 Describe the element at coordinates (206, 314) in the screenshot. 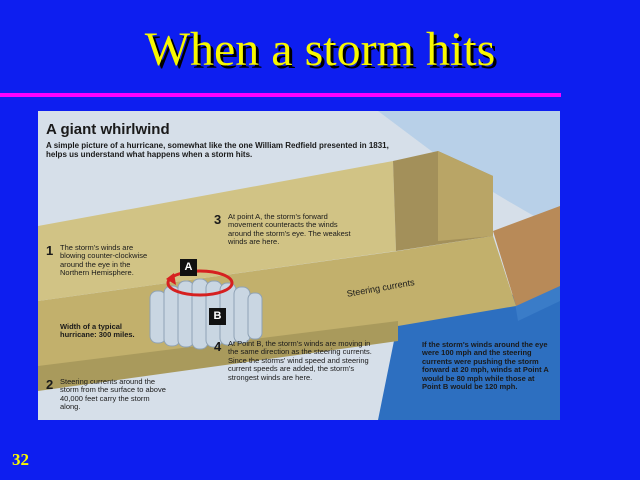

I see `storm-cloud-bands` at that location.